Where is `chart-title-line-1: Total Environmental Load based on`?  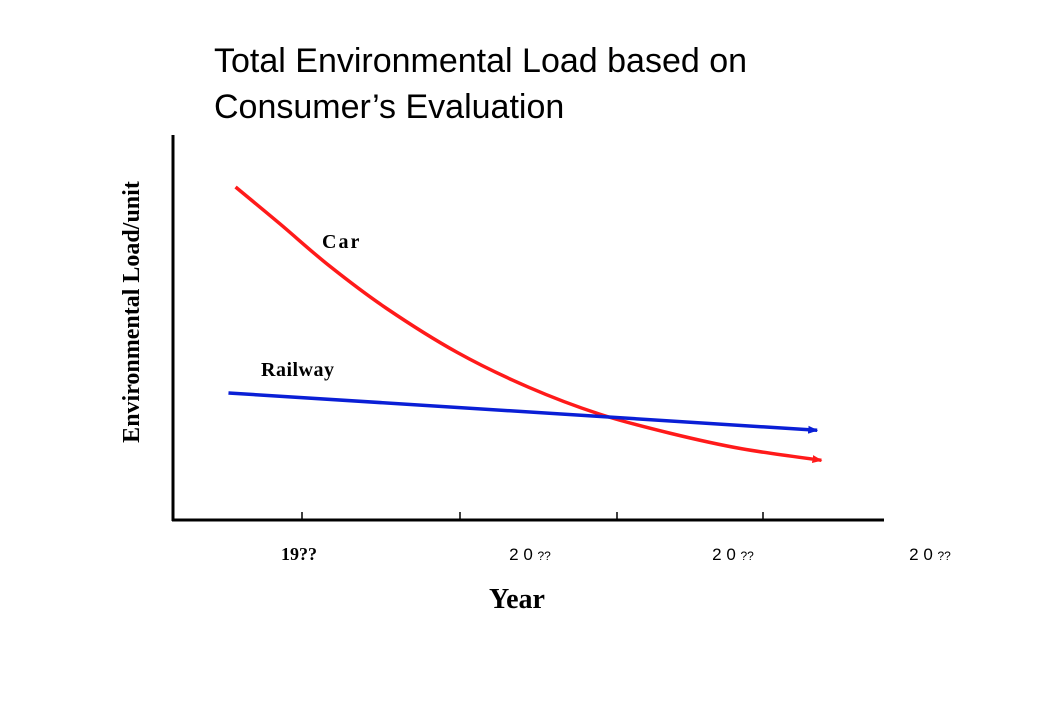 chart-title-line-1: Total Environmental Load based on is located at coordinates (481, 61).